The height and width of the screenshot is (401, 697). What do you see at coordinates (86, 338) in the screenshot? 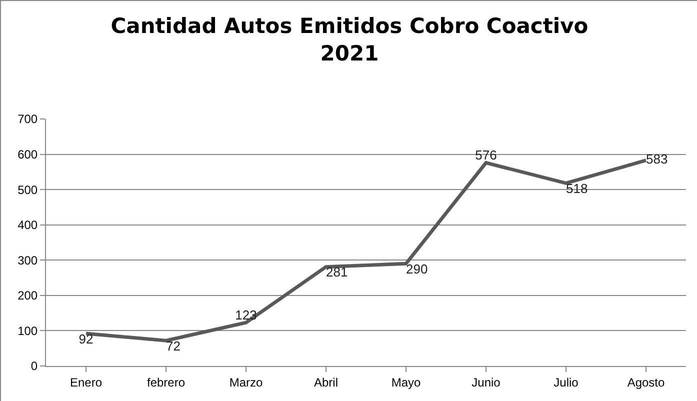
I see `data-label: 92` at bounding box center [86, 338].